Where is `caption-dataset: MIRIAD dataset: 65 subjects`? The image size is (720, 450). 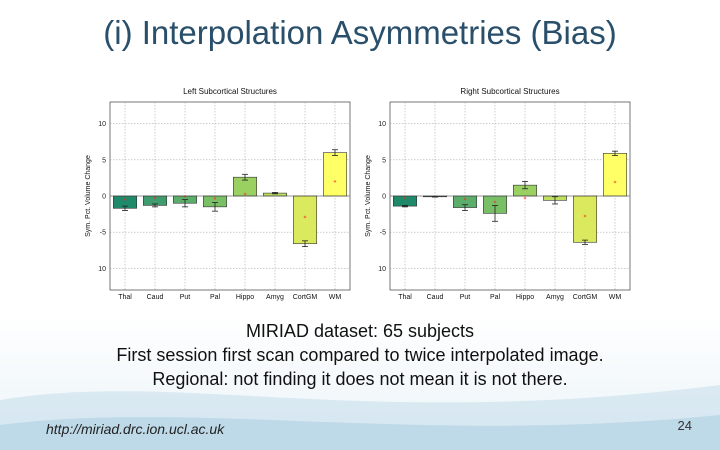 caption-dataset: MIRIAD dataset: 65 subjects is located at coordinates (360, 331).